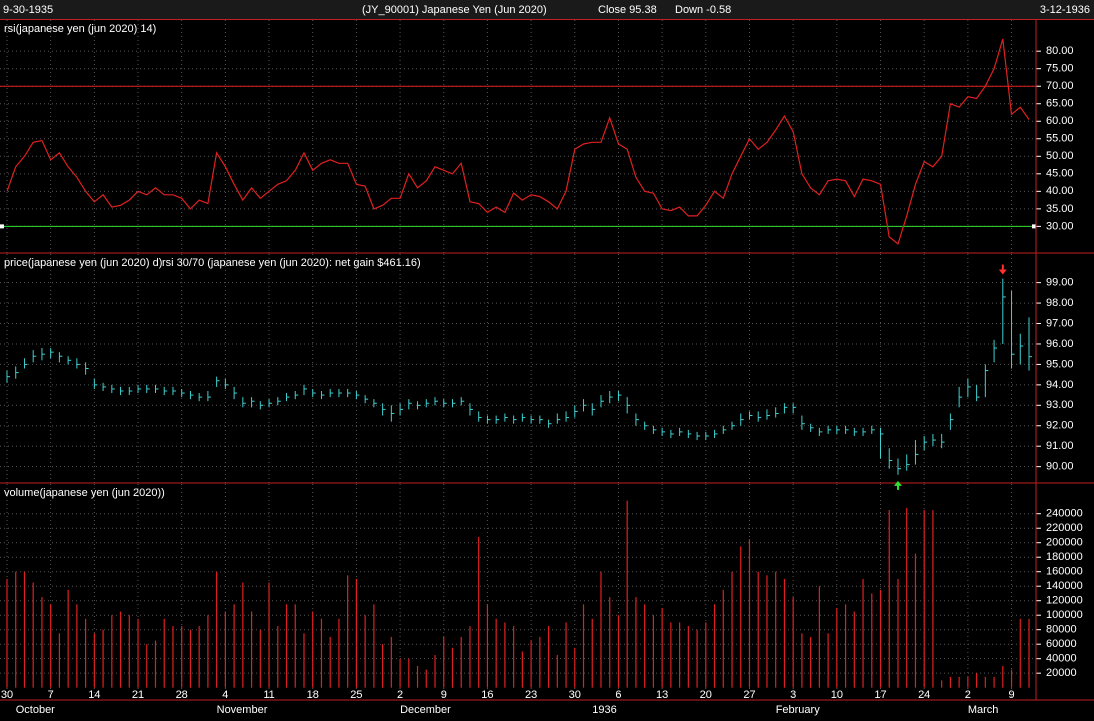 Image resolution: width=1094 pixels, height=721 pixels. What do you see at coordinates (1060, 139) in the screenshot?
I see `y-tick-label: 55.00` at bounding box center [1060, 139].